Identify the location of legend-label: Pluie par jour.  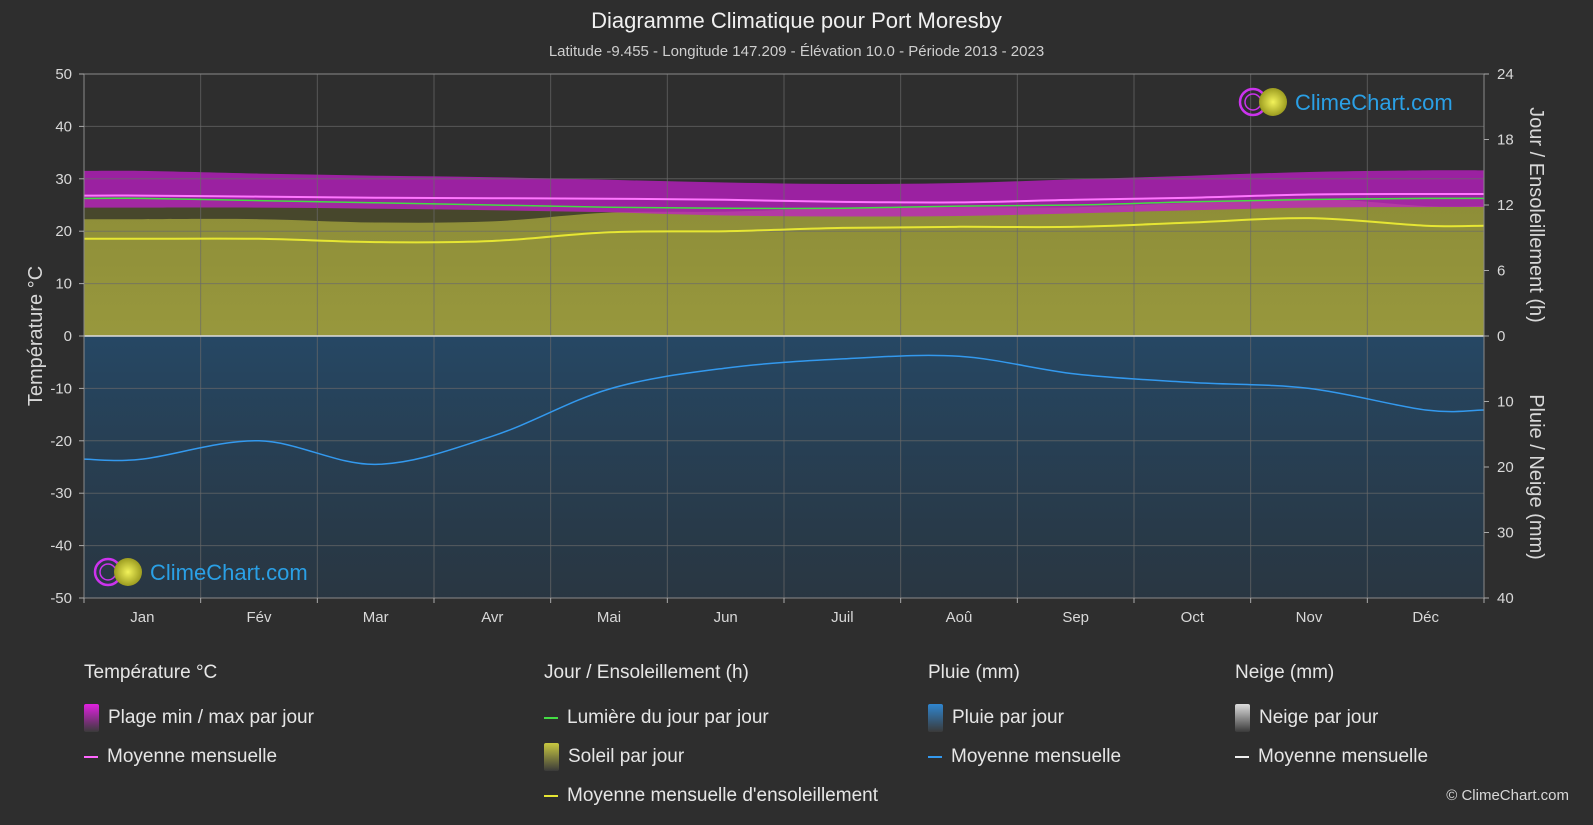
(1008, 717).